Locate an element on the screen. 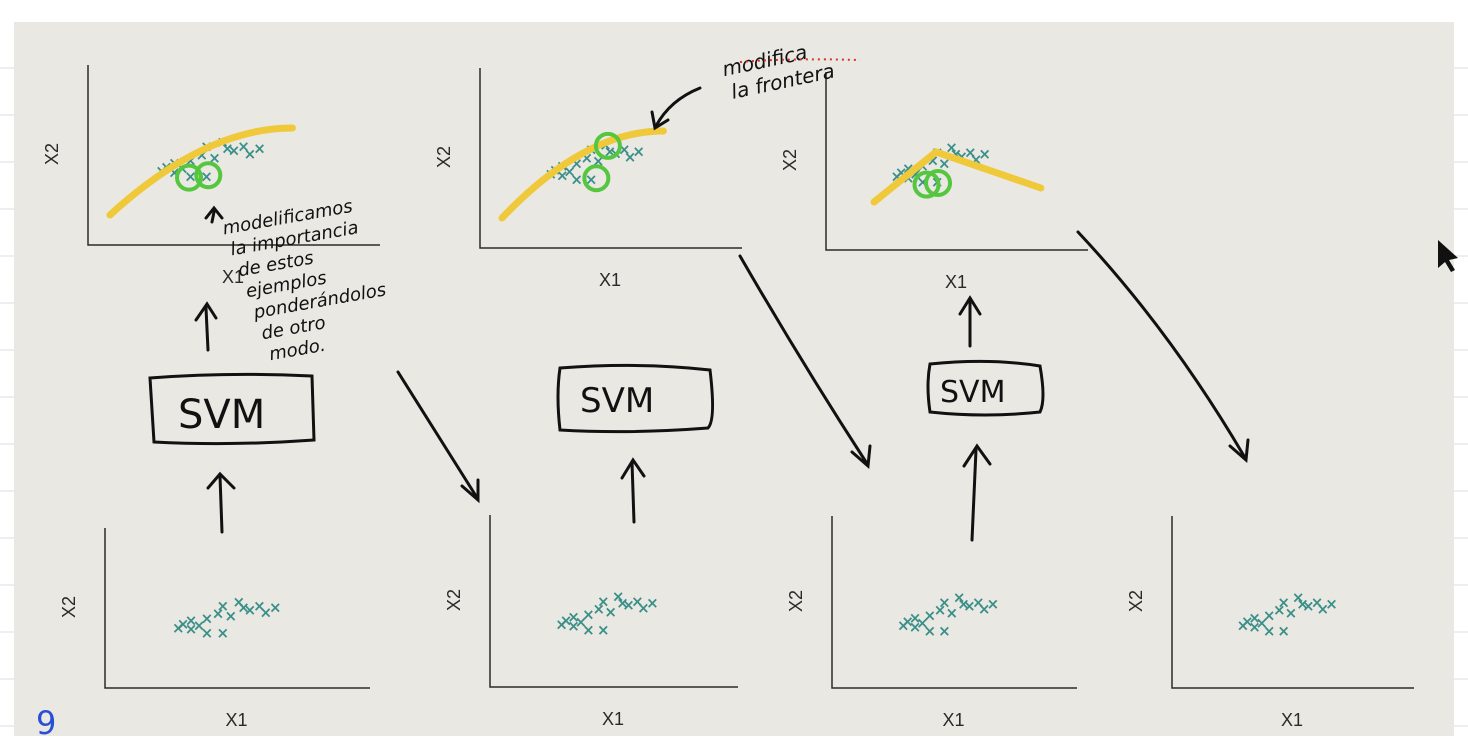 The image size is (1468, 754). top-plot-1-y-axis-label: X2 is located at coordinates (52, 154).